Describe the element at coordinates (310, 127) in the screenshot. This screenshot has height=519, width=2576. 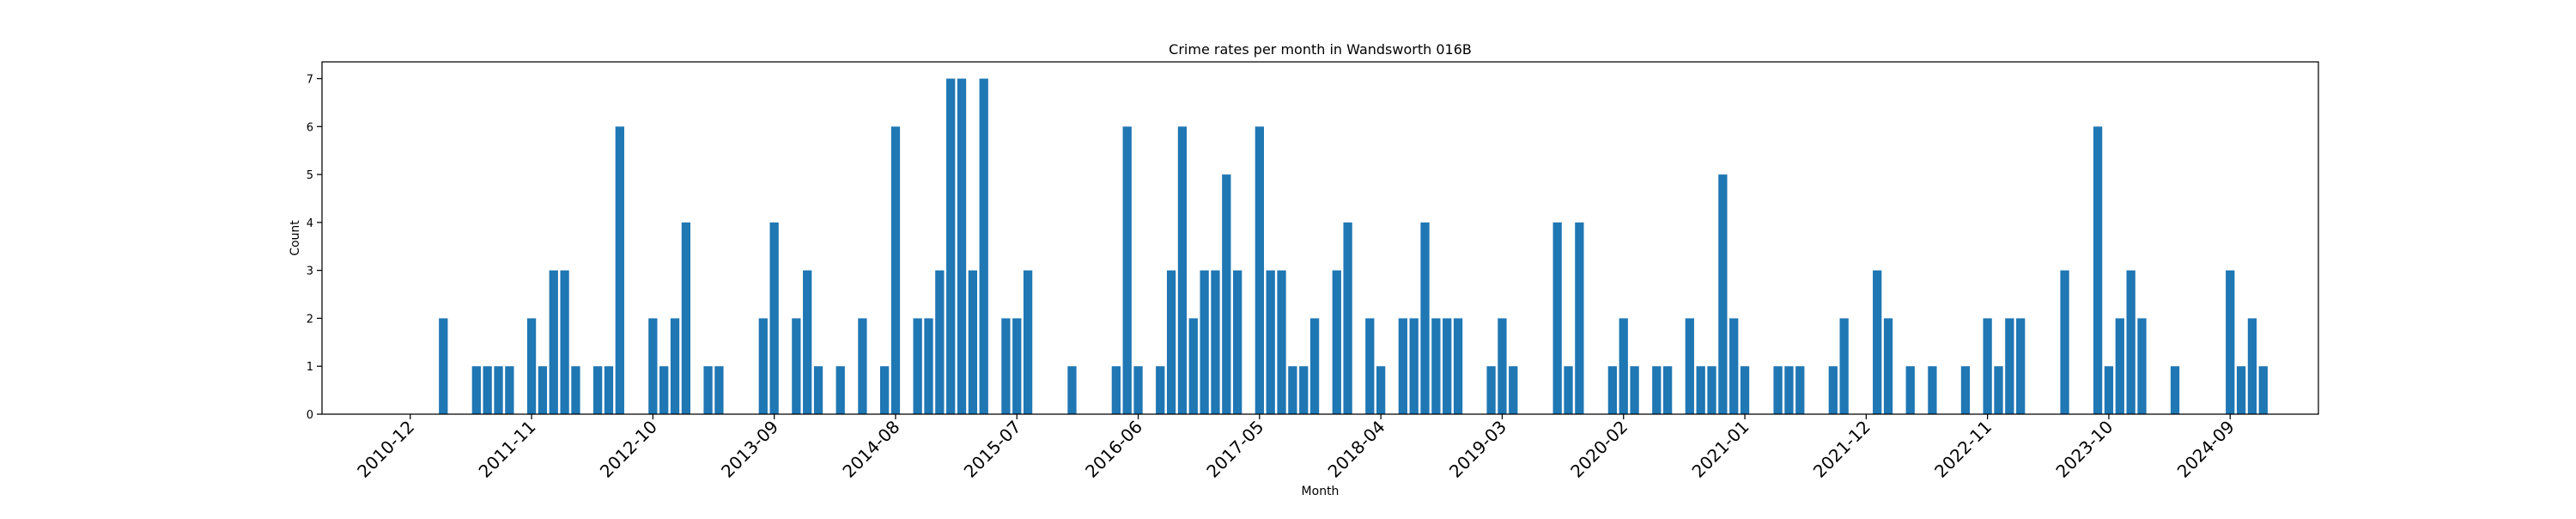
I see `y-tick-label: 6` at that location.